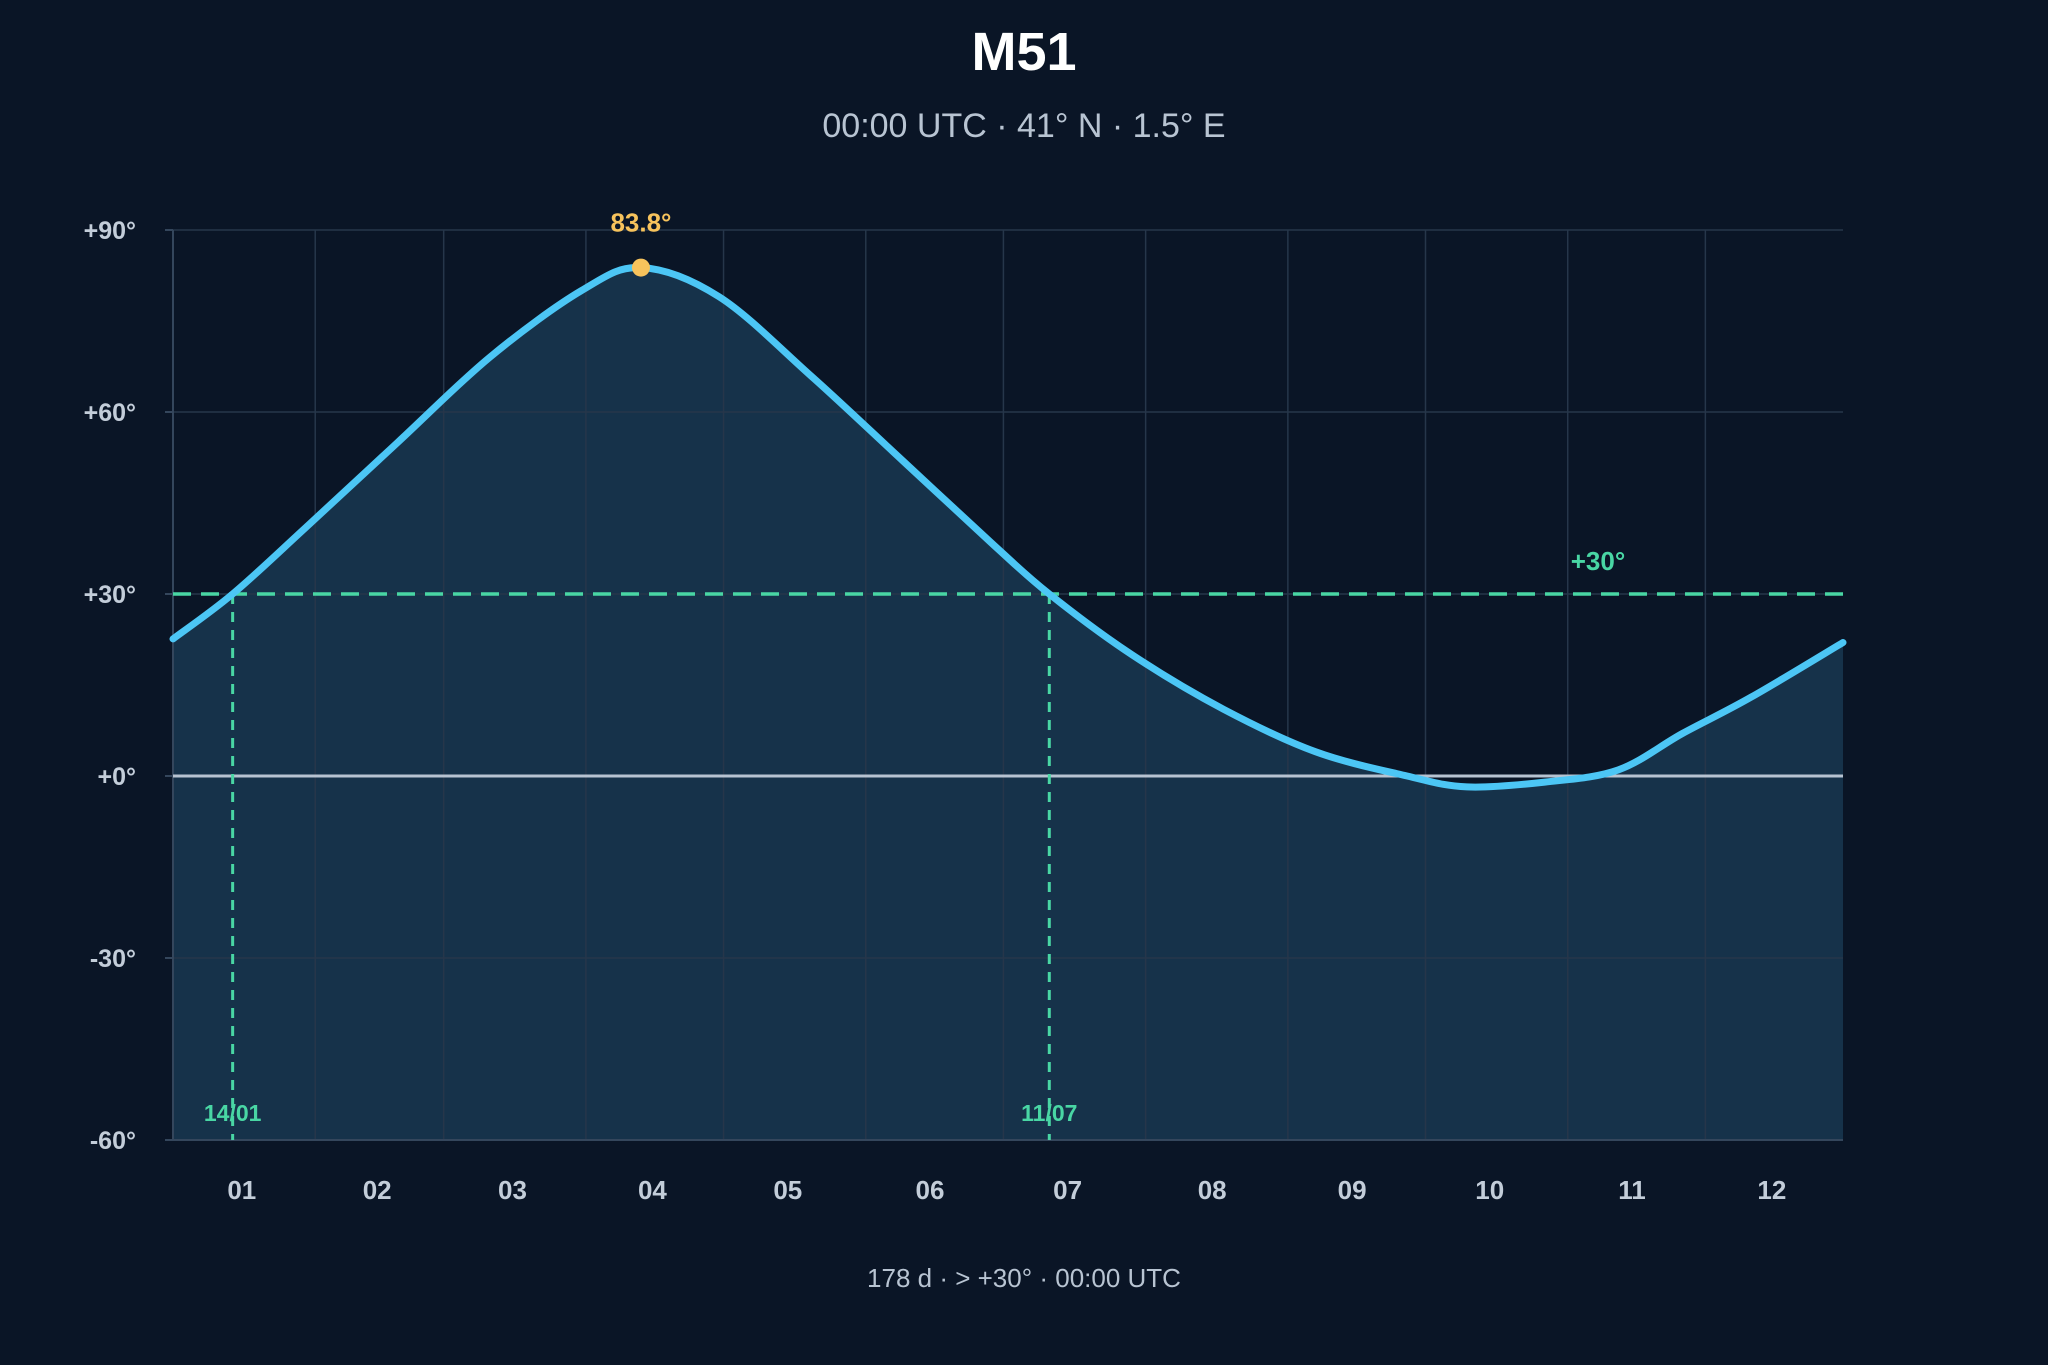 The height and width of the screenshot is (1365, 2048). I want to click on x-tick-label: 08, so click(1212, 1190).